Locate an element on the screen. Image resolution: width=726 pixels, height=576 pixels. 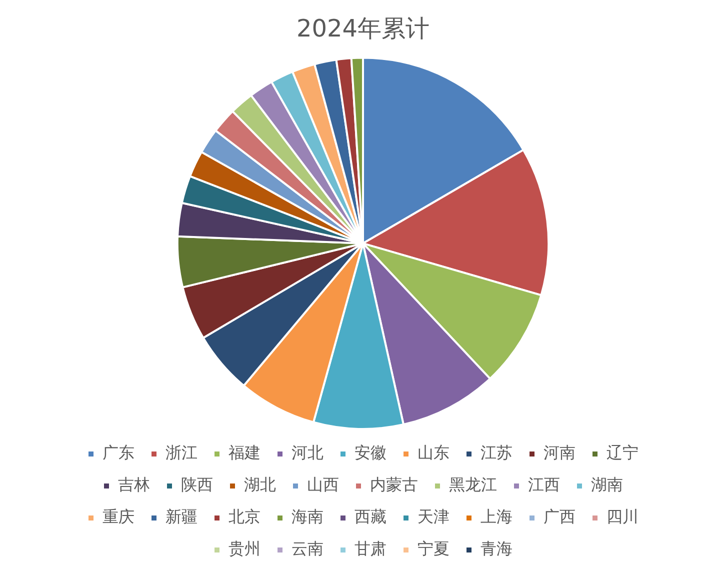
legend-label: 辽宁 is located at coordinates (622, 452).